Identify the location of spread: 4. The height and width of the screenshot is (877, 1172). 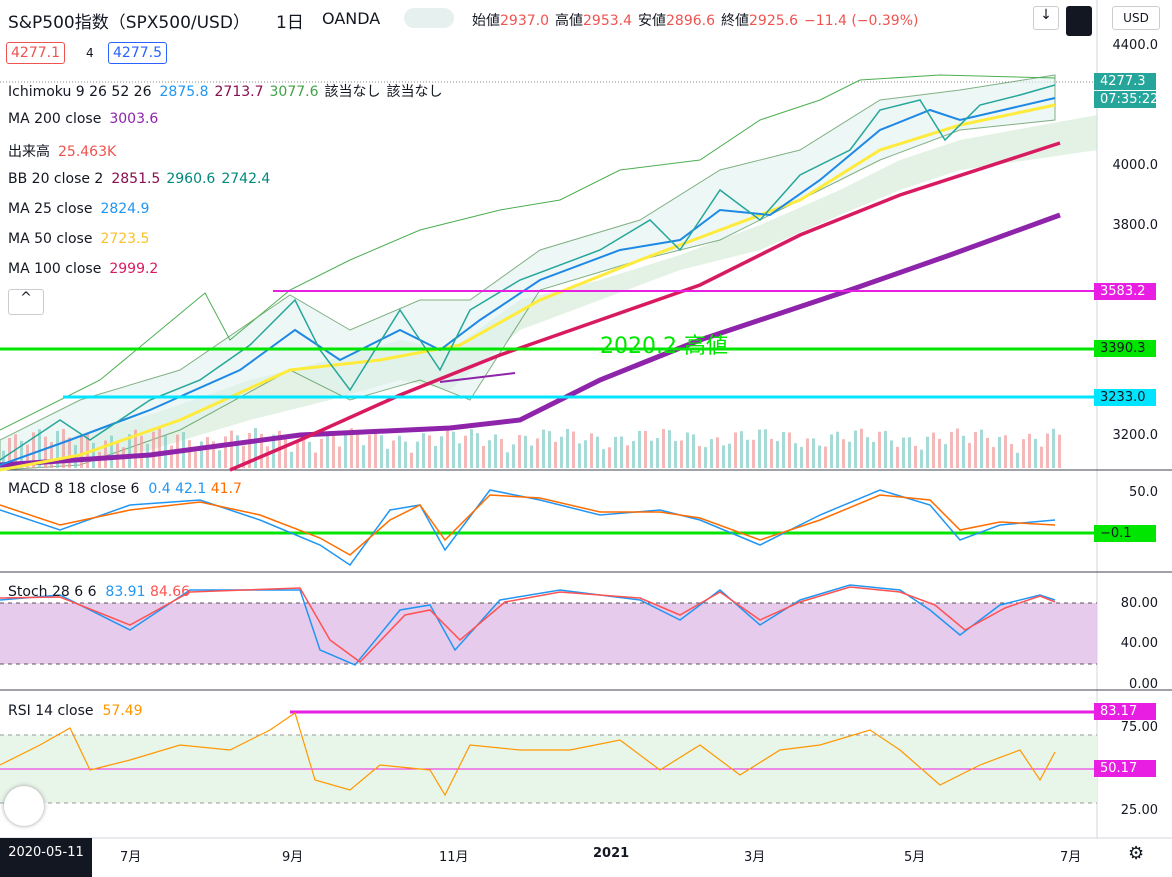
(90, 53).